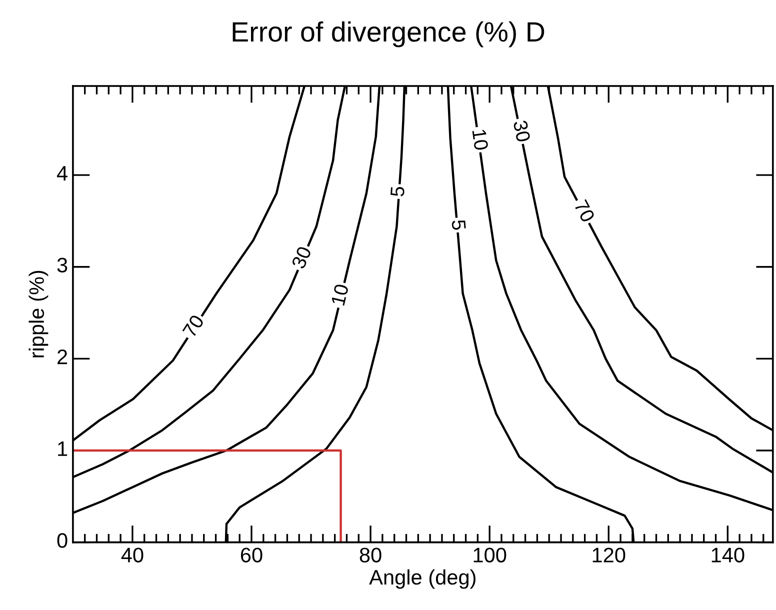 The width and height of the screenshot is (776, 610). I want to click on x-axis-title: Angle (deg), so click(422, 579).